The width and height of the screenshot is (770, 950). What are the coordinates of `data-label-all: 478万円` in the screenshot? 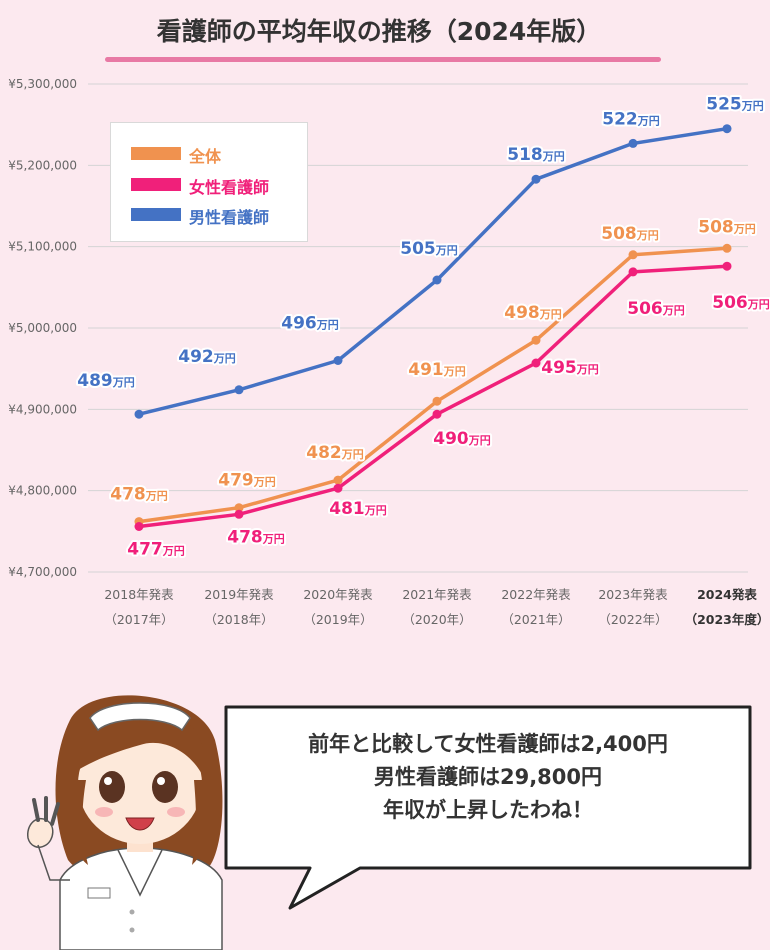 It's located at (139, 495).